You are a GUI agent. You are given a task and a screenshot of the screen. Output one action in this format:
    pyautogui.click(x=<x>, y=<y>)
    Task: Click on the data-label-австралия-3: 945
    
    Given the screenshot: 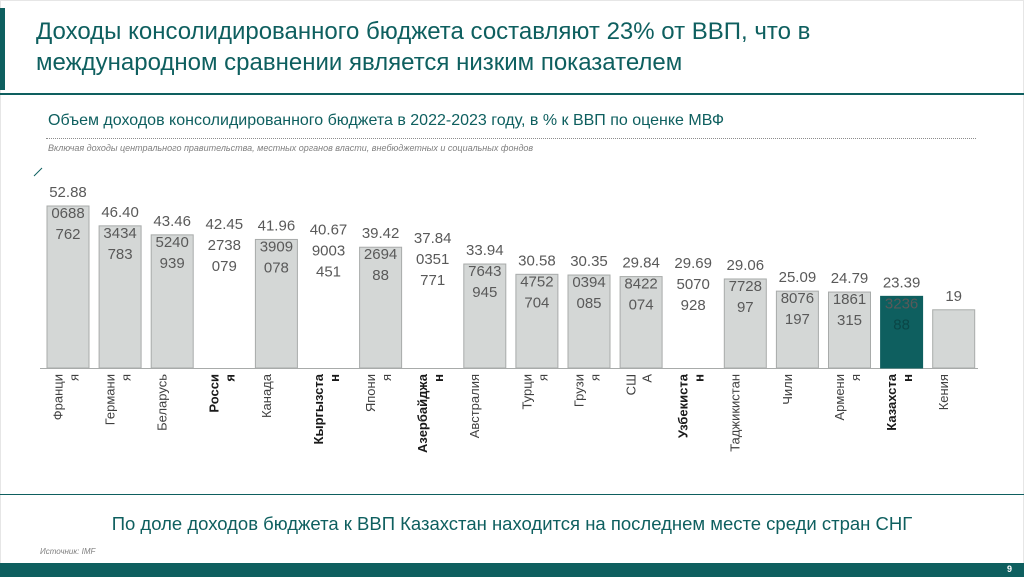 What is the action you would take?
    pyautogui.click(x=484, y=292)
    